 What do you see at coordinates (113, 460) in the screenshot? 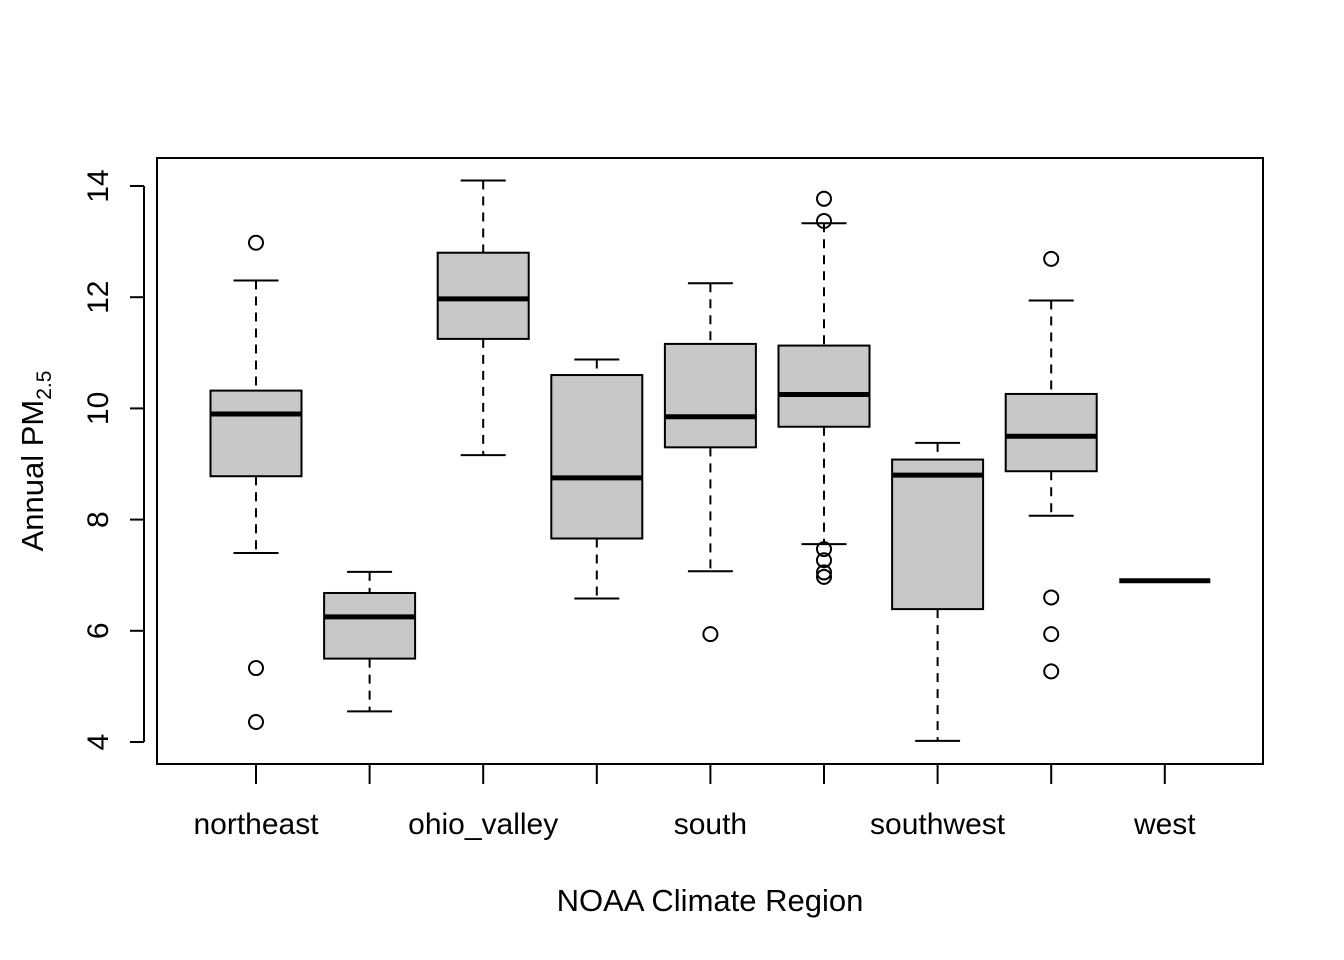
I see `y-axis: 4 6 8 10 12 14` at bounding box center [113, 460].